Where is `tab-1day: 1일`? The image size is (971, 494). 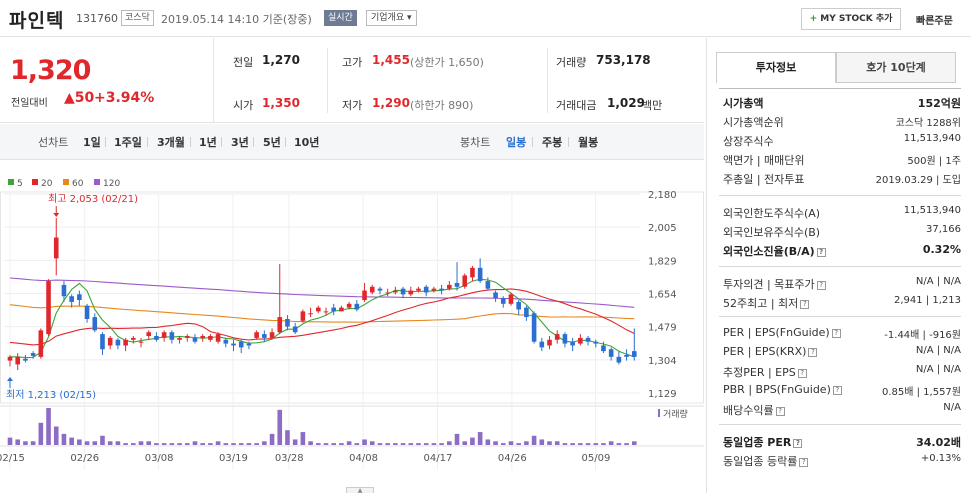 tab-1day: 1일 is located at coordinates (92, 142).